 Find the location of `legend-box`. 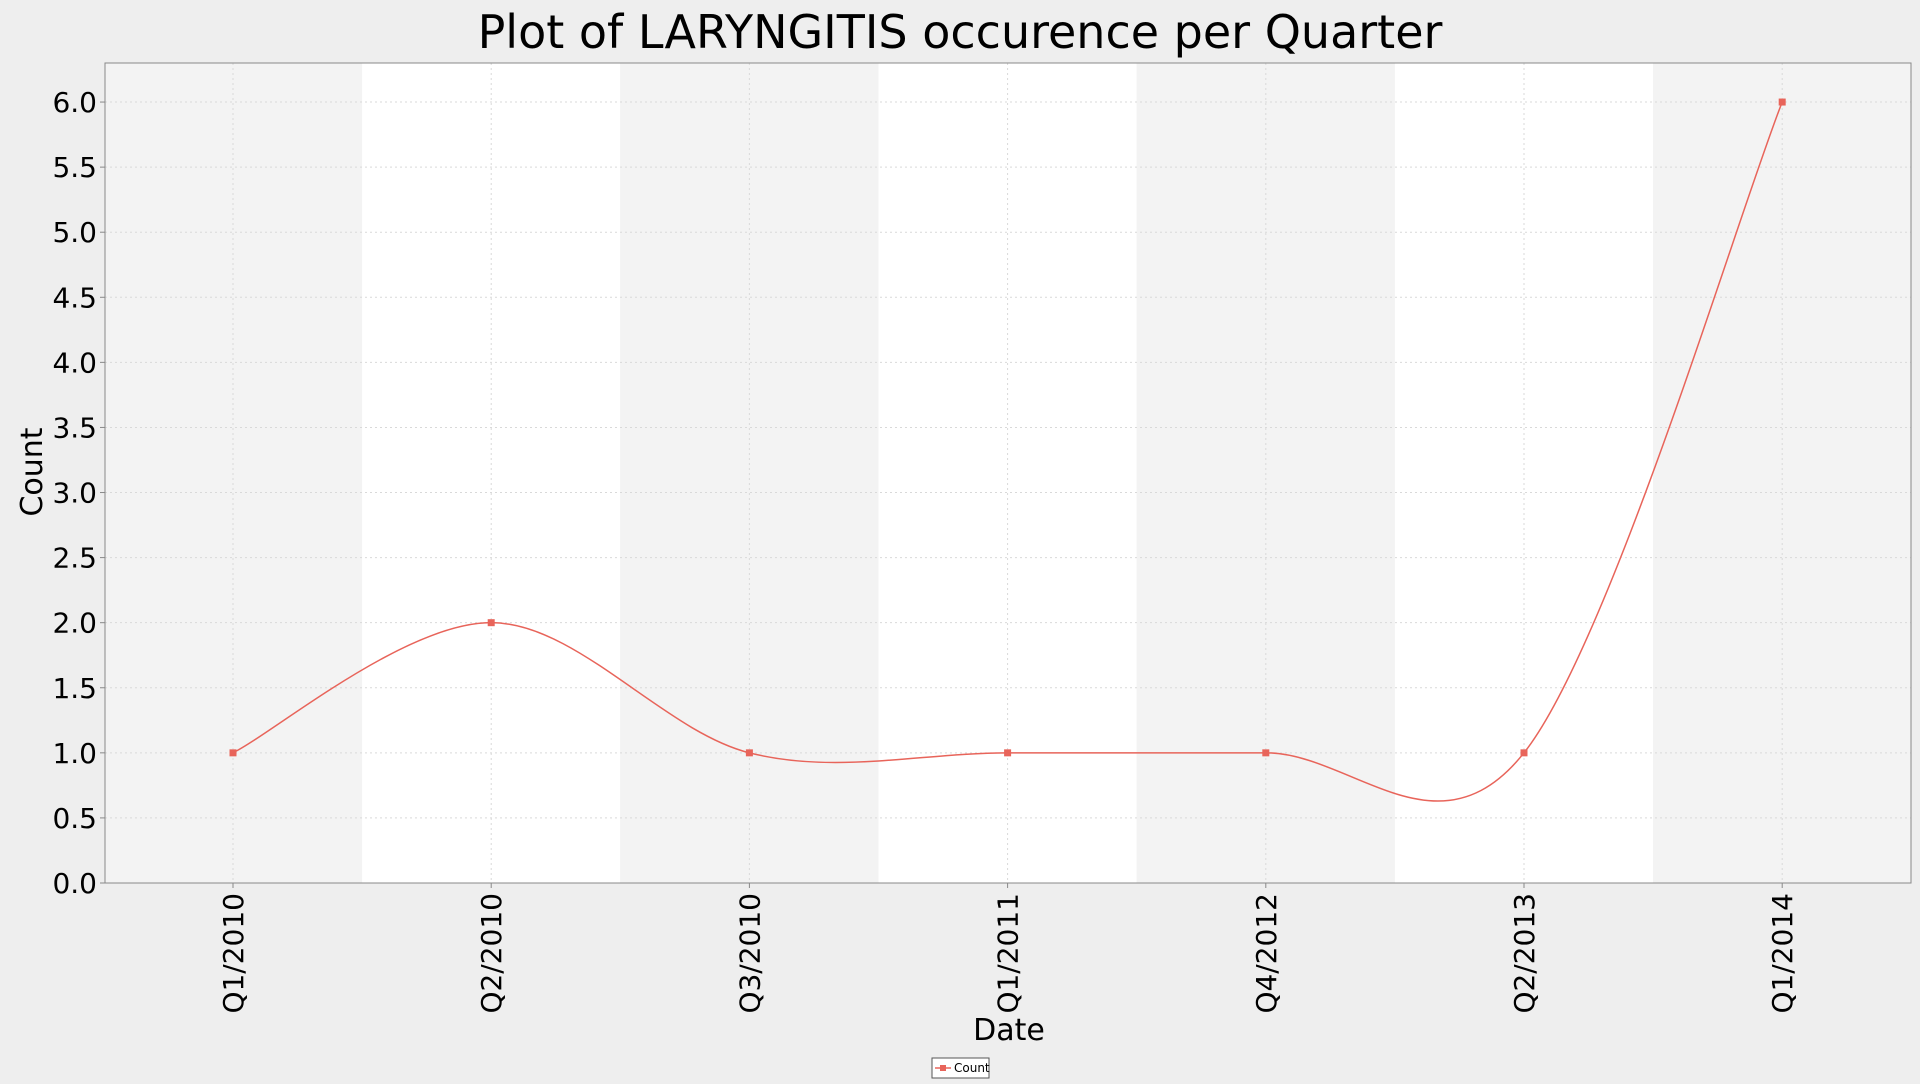

legend-box is located at coordinates (960, 1068).